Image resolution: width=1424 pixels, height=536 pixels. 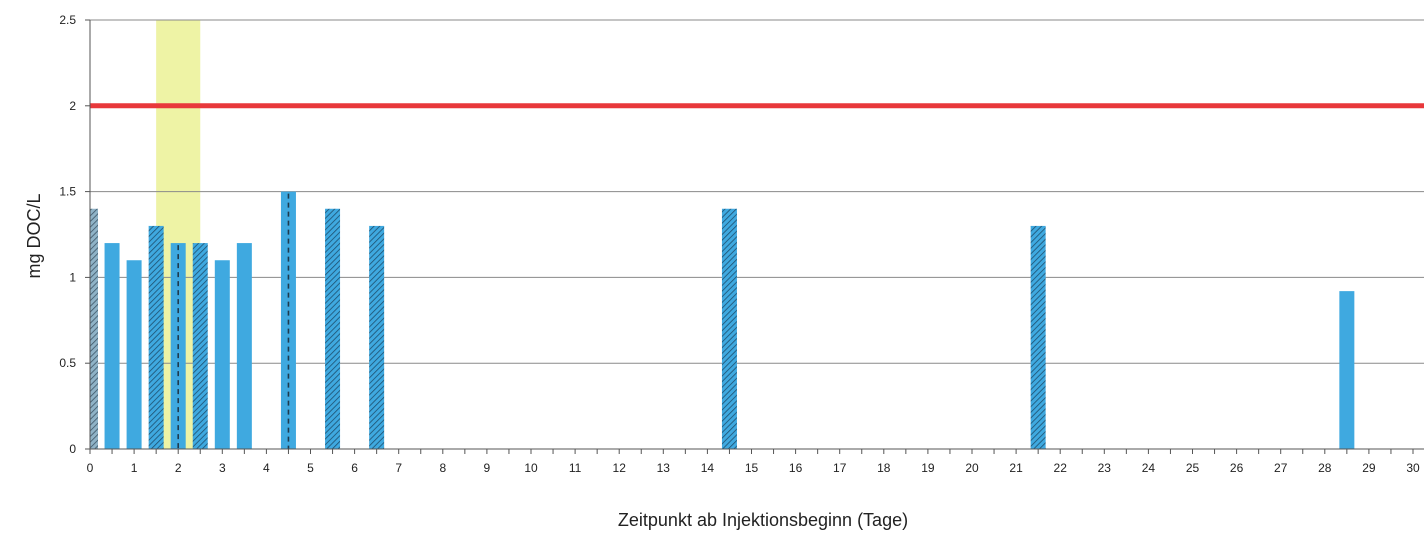 What do you see at coordinates (1149, 468) in the screenshot?
I see `x-tick-label: 24` at bounding box center [1149, 468].